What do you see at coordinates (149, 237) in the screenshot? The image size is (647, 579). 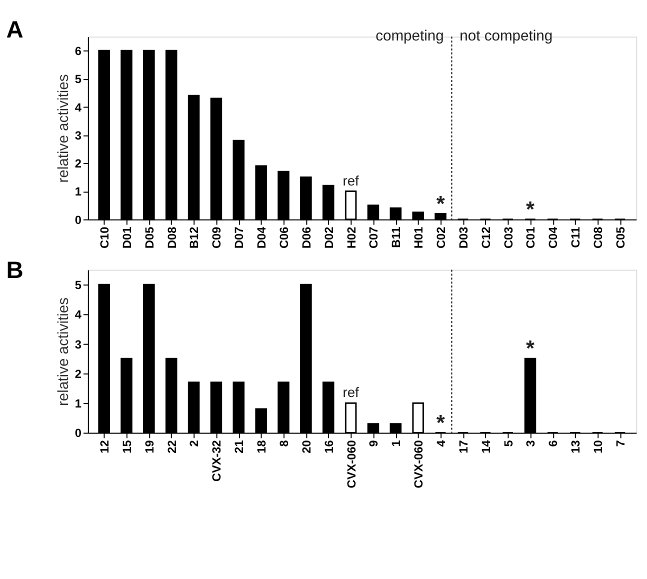 I see `x-tick-label: D05` at bounding box center [149, 237].